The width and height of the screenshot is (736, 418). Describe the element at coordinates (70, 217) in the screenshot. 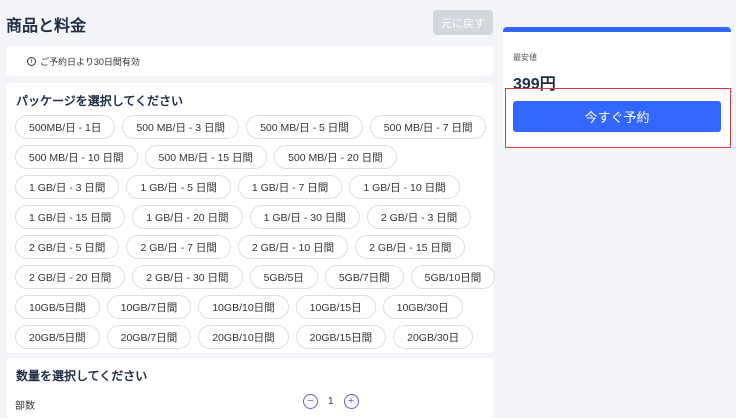

I see `package-option: 1 GB/日 - 15 日間` at that location.